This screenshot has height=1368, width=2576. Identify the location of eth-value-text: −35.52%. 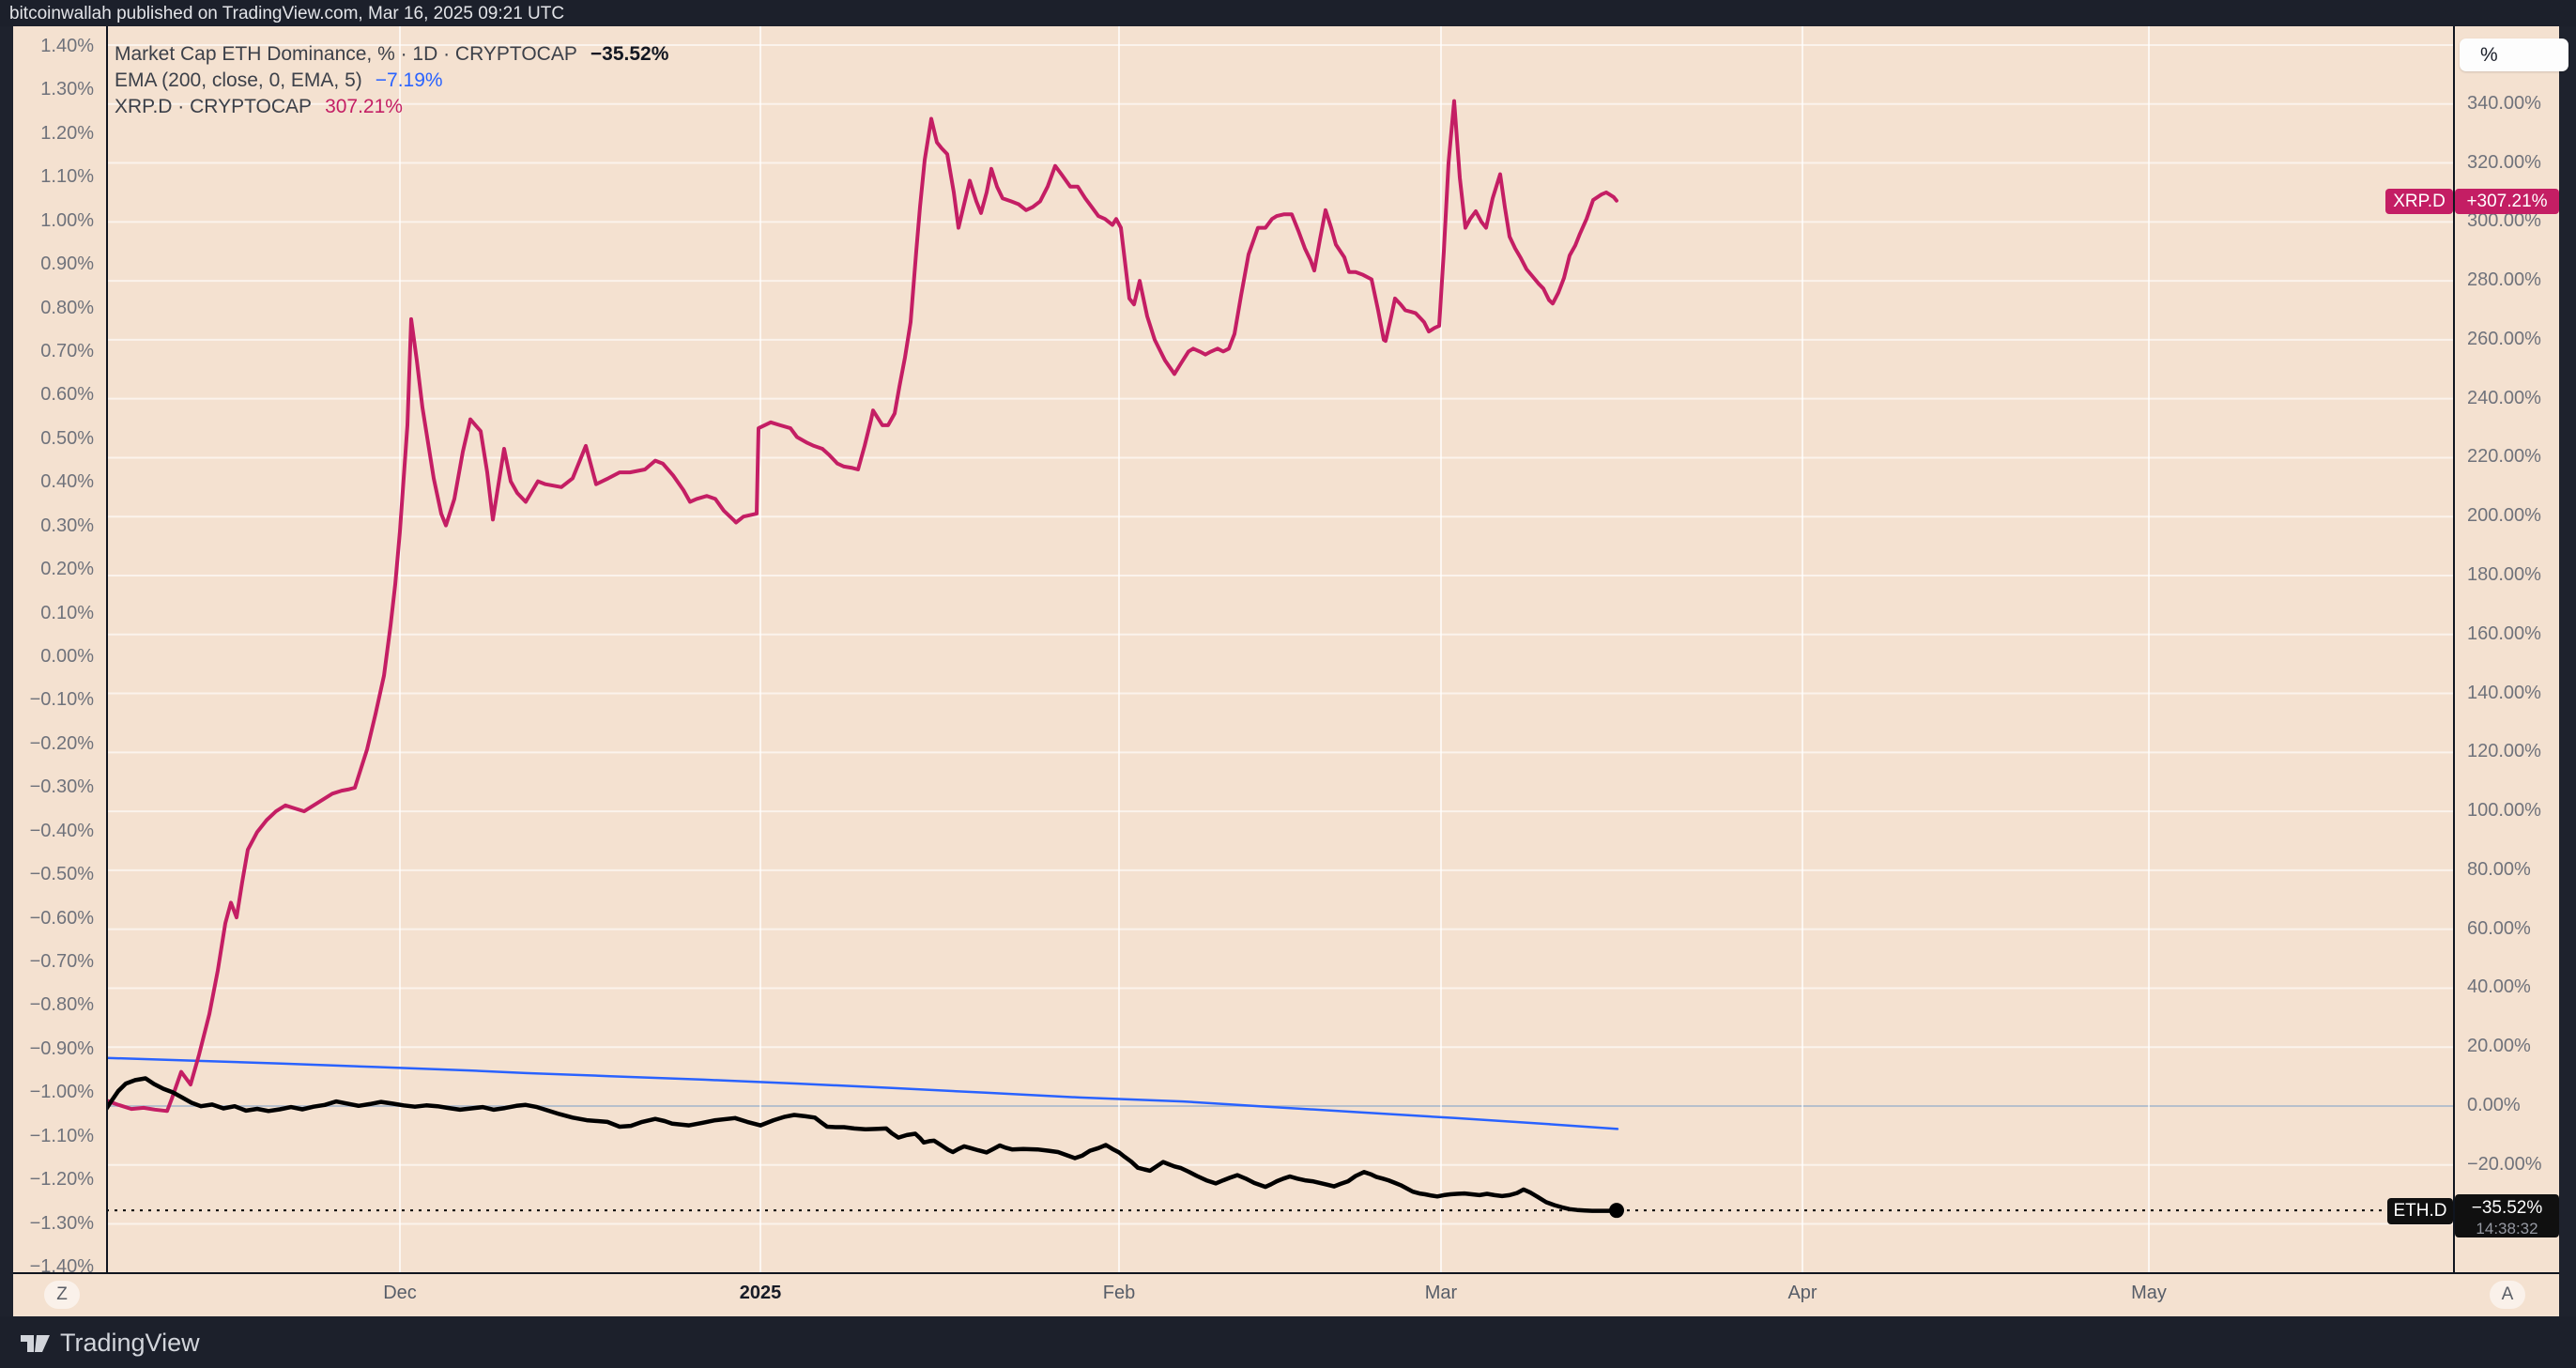
(2507, 1208).